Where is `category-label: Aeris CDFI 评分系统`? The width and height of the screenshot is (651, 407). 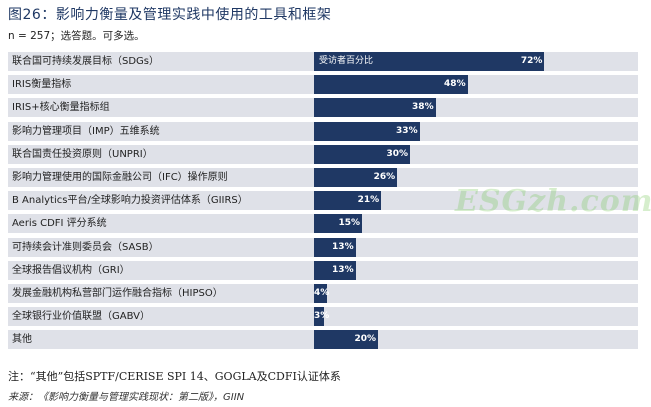
category-label: Aeris CDFI 评分系统 is located at coordinates (59, 223).